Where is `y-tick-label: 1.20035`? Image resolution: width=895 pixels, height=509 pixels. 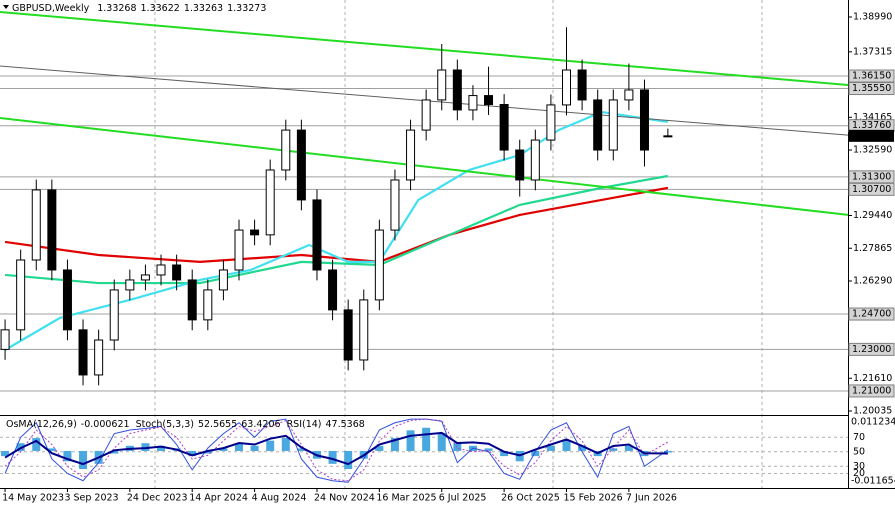 y-tick-label: 1.20035 is located at coordinates (872, 411).